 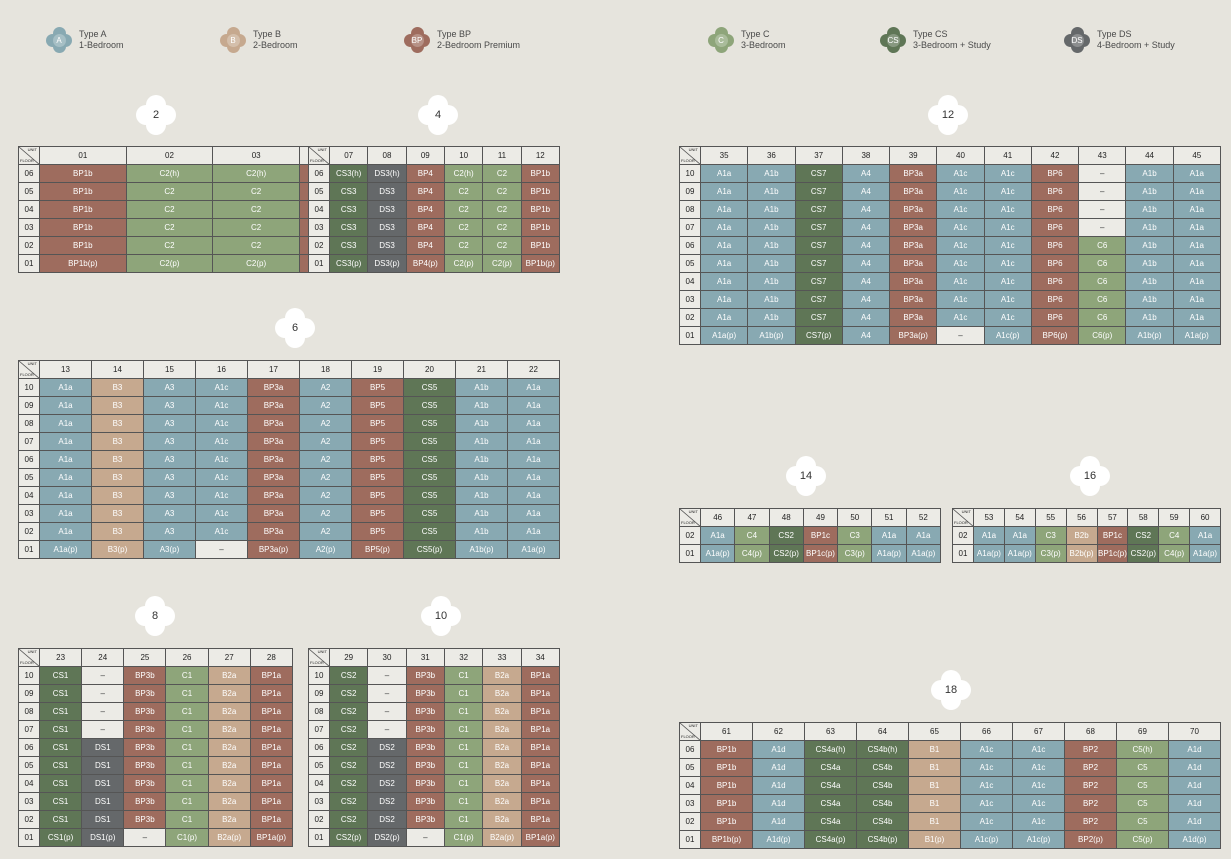 I want to click on unit-type-cell: CS5, so click(x=429, y=513).